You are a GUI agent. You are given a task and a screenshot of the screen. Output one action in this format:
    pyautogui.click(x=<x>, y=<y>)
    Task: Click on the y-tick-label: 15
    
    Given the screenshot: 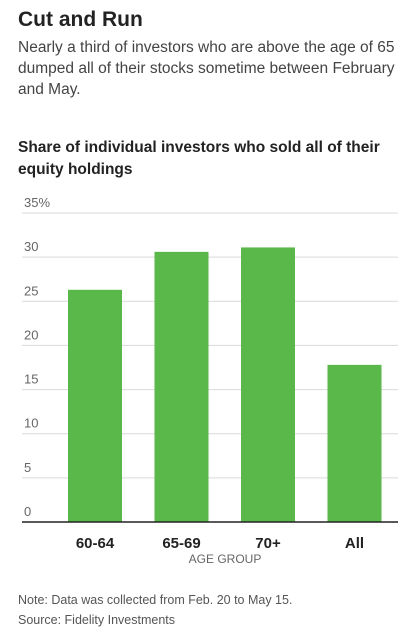 What is the action you would take?
    pyautogui.click(x=31, y=379)
    